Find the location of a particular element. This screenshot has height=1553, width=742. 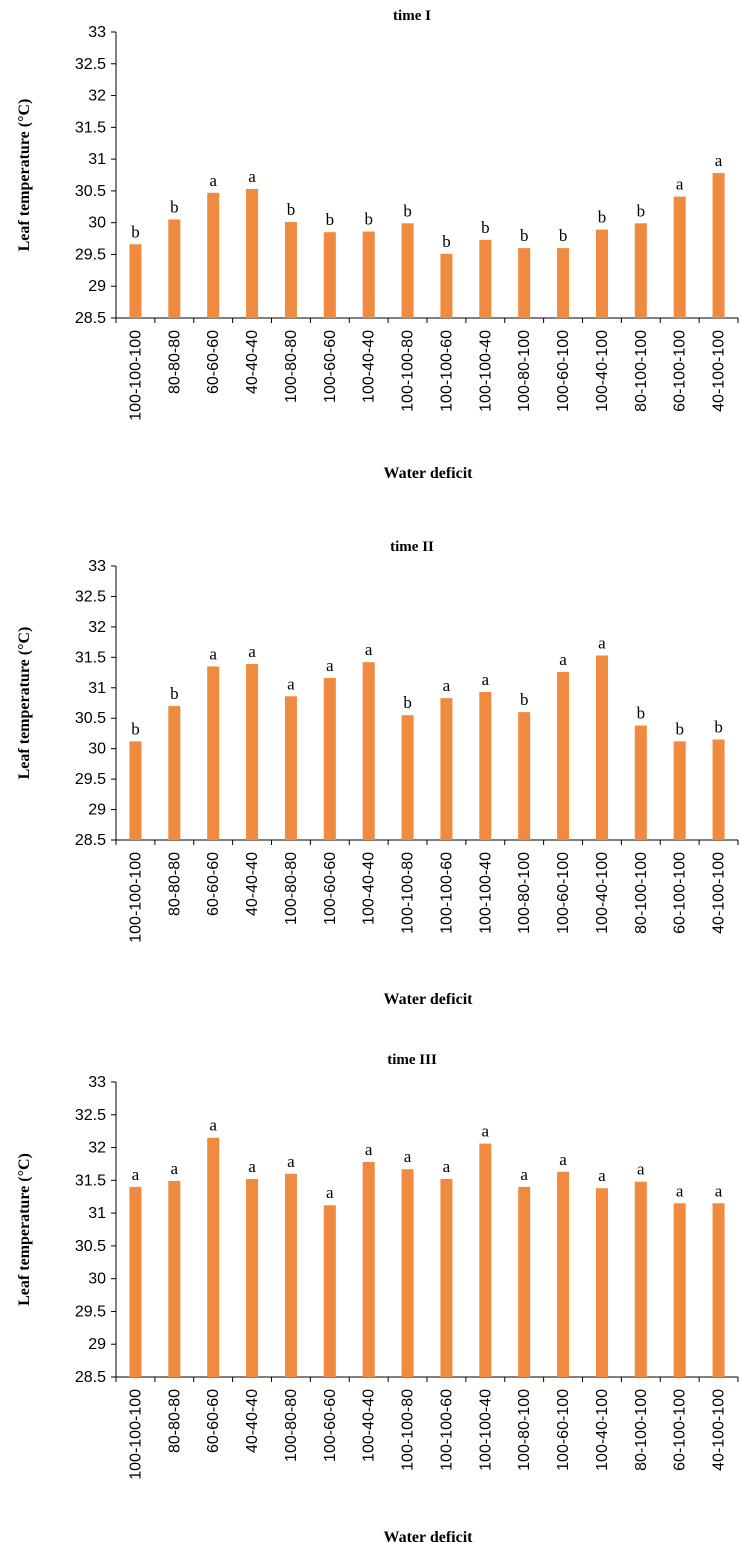

y-tick-label: 33 is located at coordinates (97, 566).